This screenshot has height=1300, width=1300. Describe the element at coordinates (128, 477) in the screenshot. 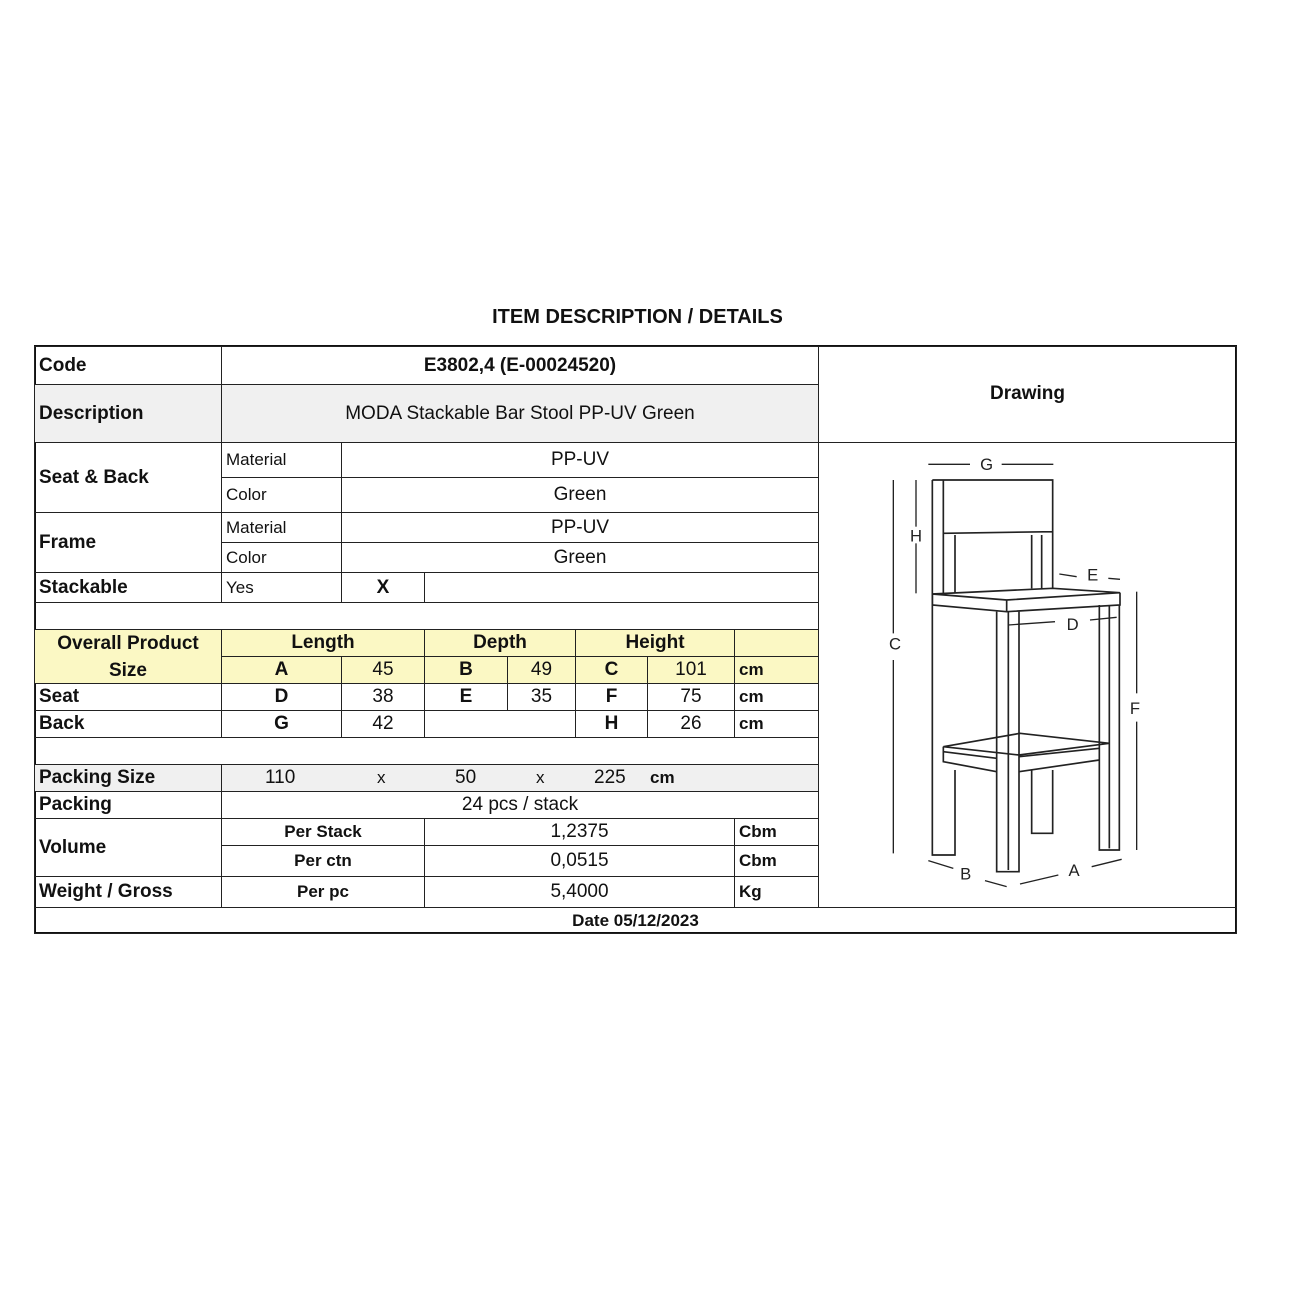

I see `seat-back-label: Seat & Back` at that location.